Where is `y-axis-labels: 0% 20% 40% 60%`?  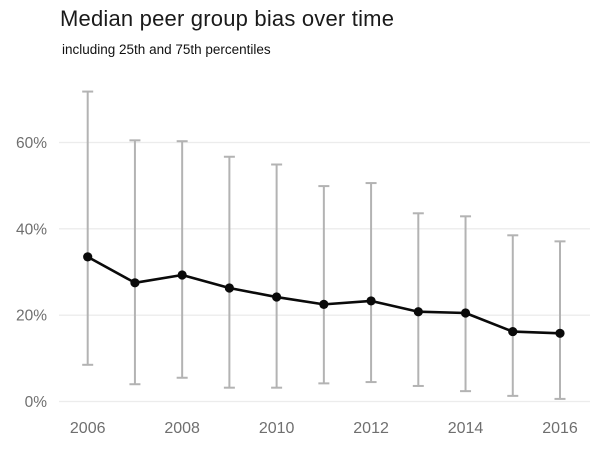
y-axis-labels: 0% 20% 40% 60% is located at coordinates (31, 273).